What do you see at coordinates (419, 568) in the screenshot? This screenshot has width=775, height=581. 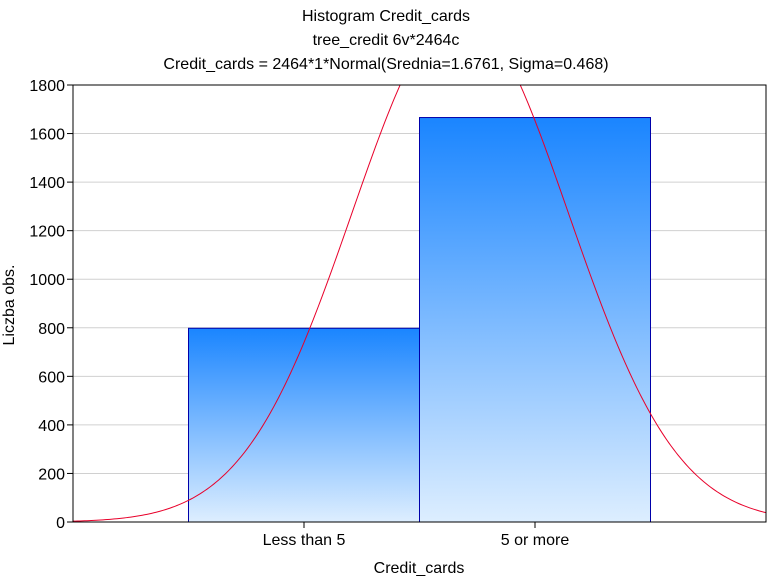 I see `x-axis-label: Credit_cards` at bounding box center [419, 568].